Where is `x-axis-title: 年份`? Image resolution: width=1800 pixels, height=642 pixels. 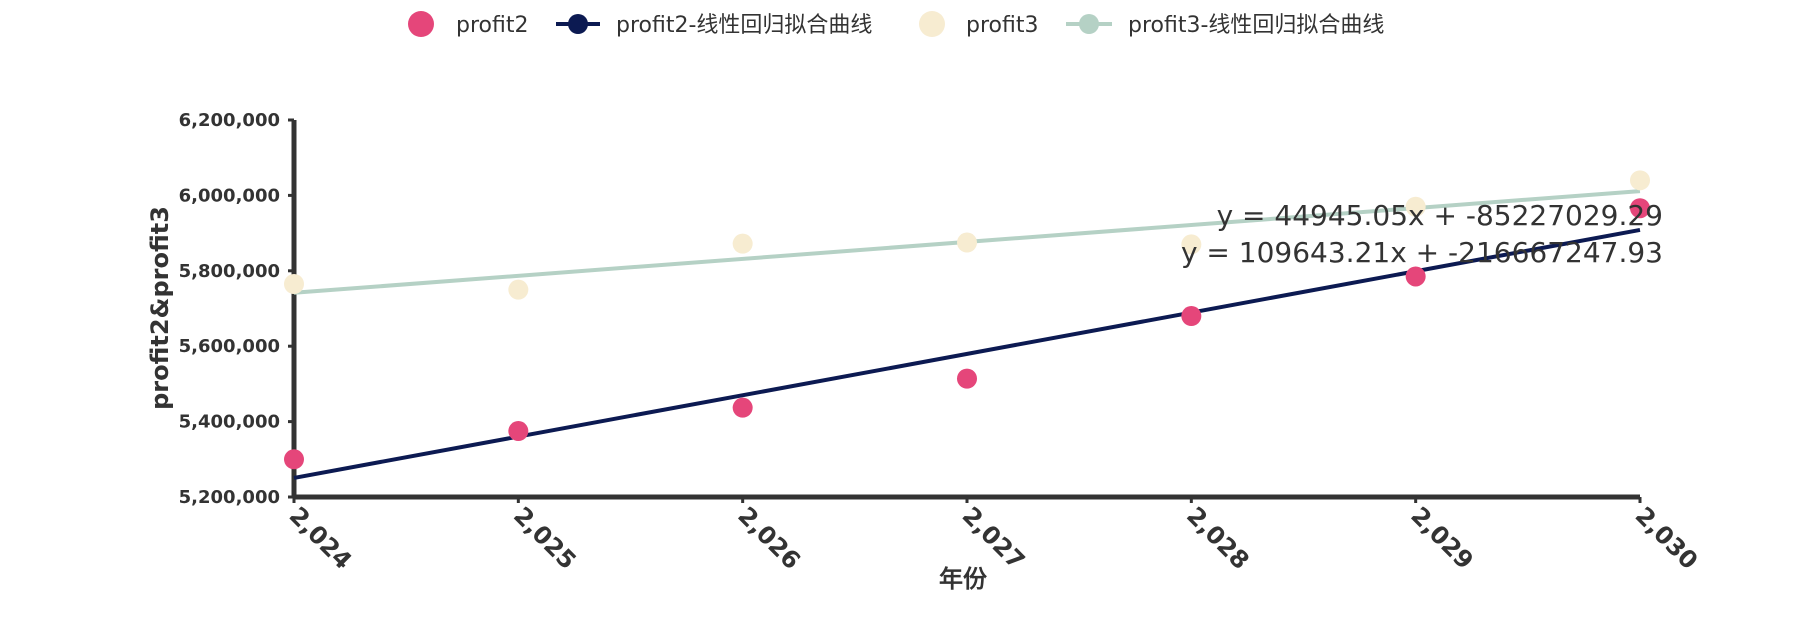 x-axis-title: 年份 is located at coordinates (963, 579).